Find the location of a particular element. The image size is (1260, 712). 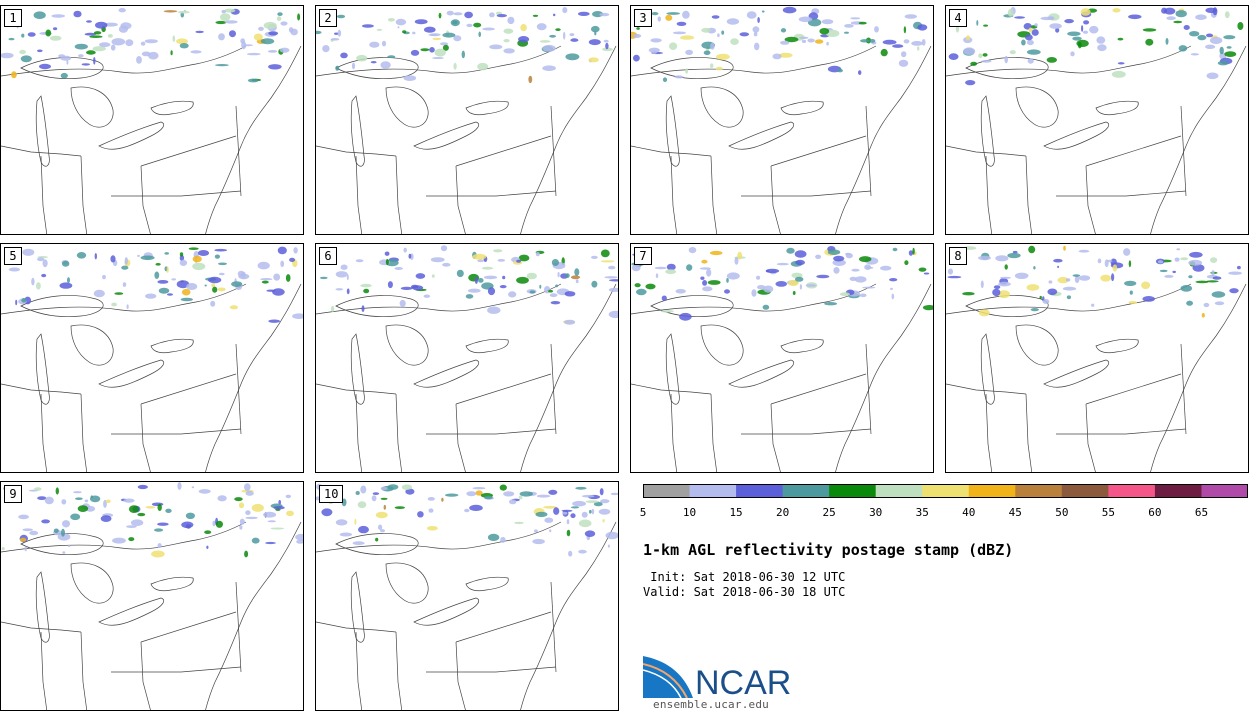

init-time: Init: Sat 2018-06-30 12 UTC is located at coordinates (744, 577).